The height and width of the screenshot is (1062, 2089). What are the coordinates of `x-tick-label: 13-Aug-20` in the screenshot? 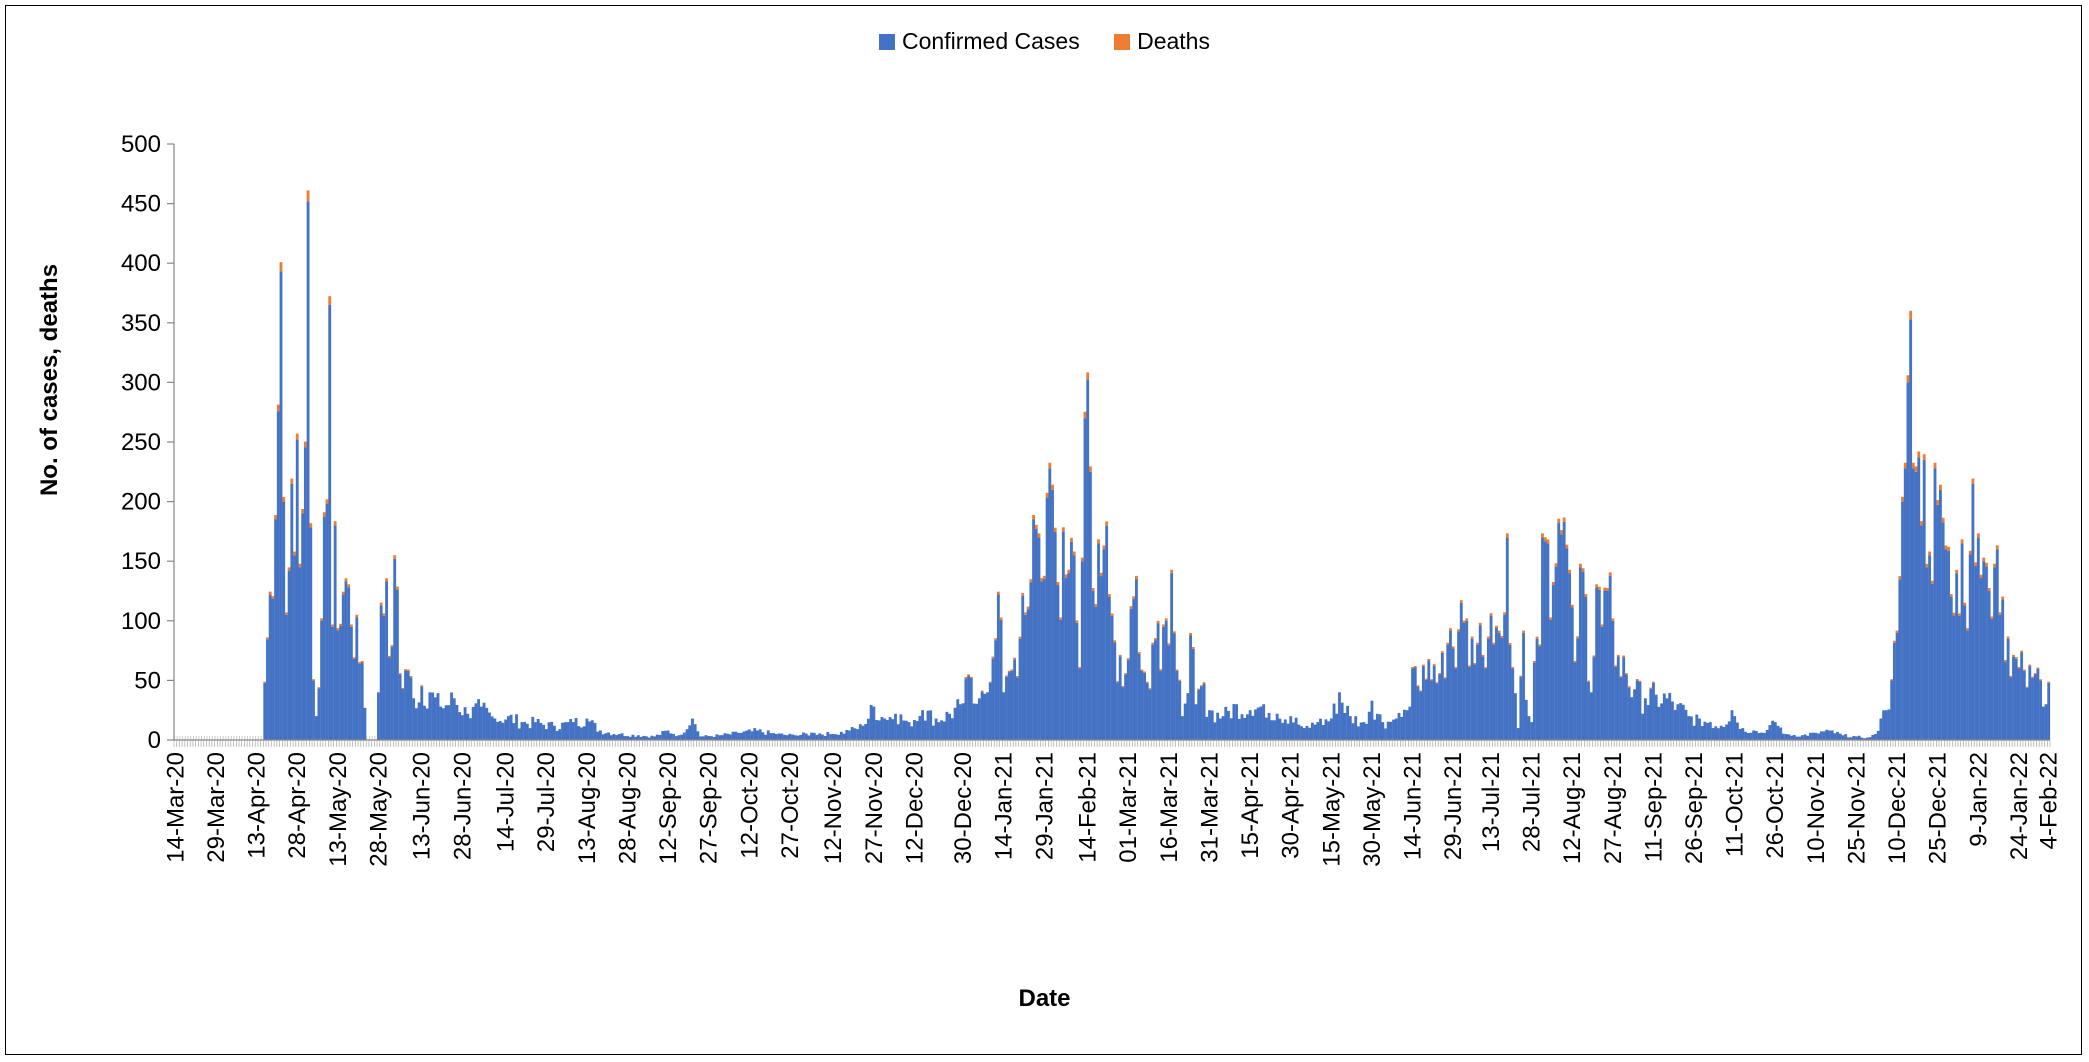 It's located at (587, 808).